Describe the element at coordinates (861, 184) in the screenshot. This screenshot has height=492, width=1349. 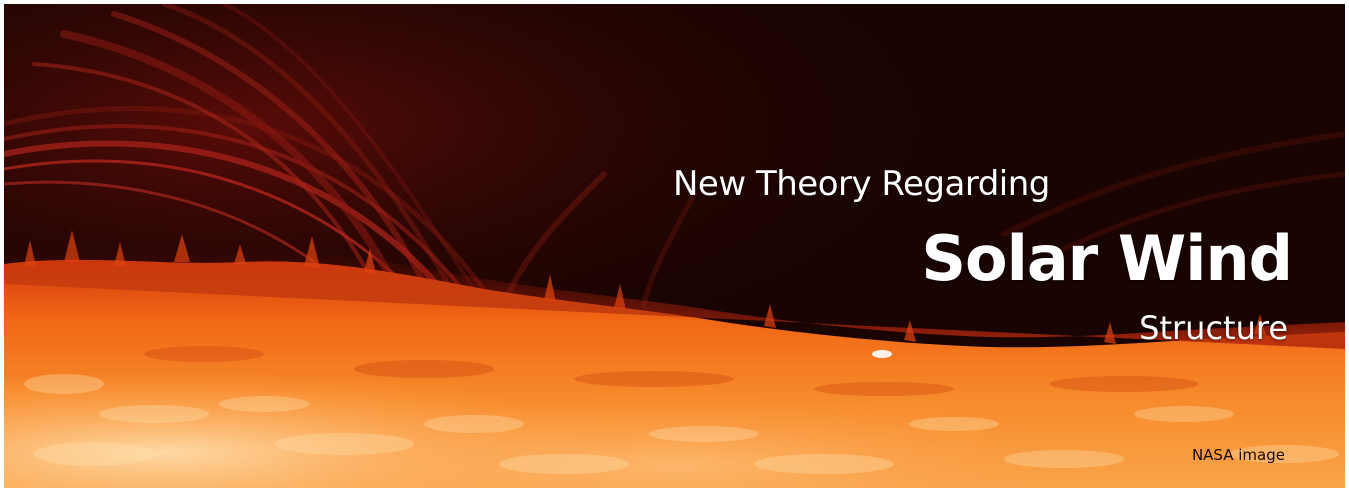
I see `headline-line-1: New Theory Regarding` at that location.